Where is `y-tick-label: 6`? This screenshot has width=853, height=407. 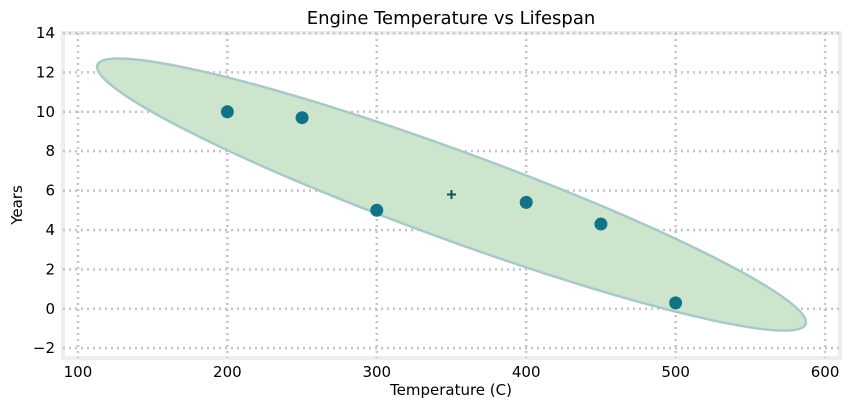
y-tick-label: 6 is located at coordinates (50, 191).